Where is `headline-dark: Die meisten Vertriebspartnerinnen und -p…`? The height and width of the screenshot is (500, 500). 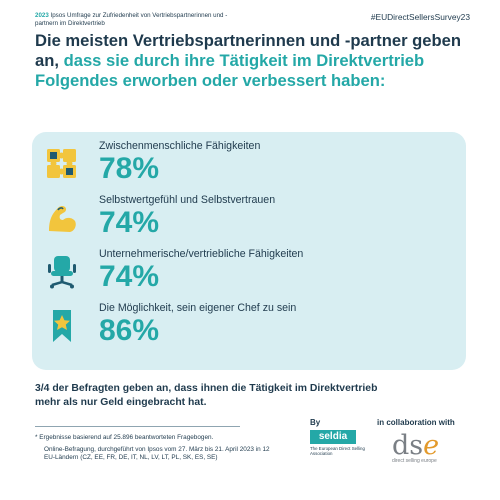
headline-dark: Die meisten Vertriebspartnerinnen und -p… is located at coordinates (248, 50).